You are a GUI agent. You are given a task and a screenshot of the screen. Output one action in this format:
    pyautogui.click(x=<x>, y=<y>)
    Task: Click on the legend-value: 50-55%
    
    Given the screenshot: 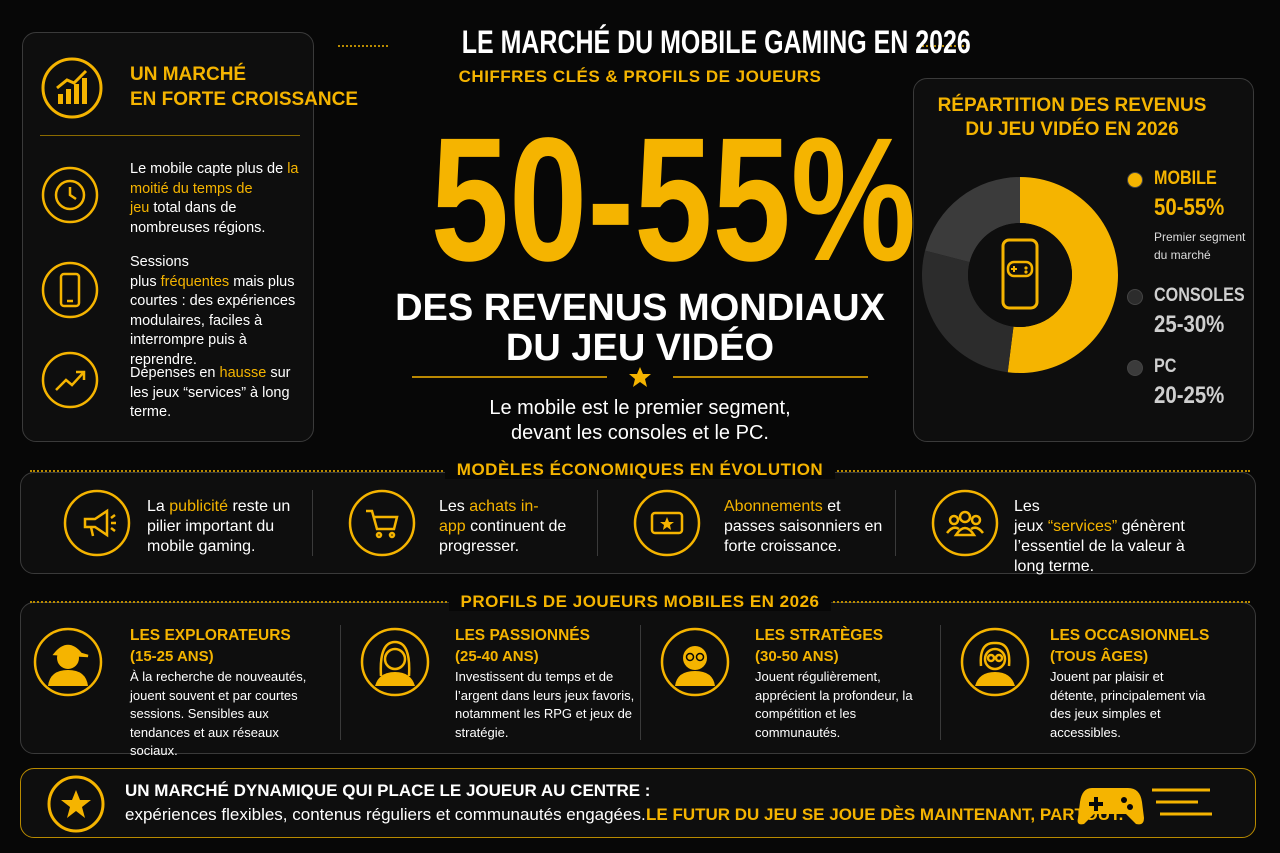 What is the action you would take?
    pyautogui.click(x=1189, y=207)
    